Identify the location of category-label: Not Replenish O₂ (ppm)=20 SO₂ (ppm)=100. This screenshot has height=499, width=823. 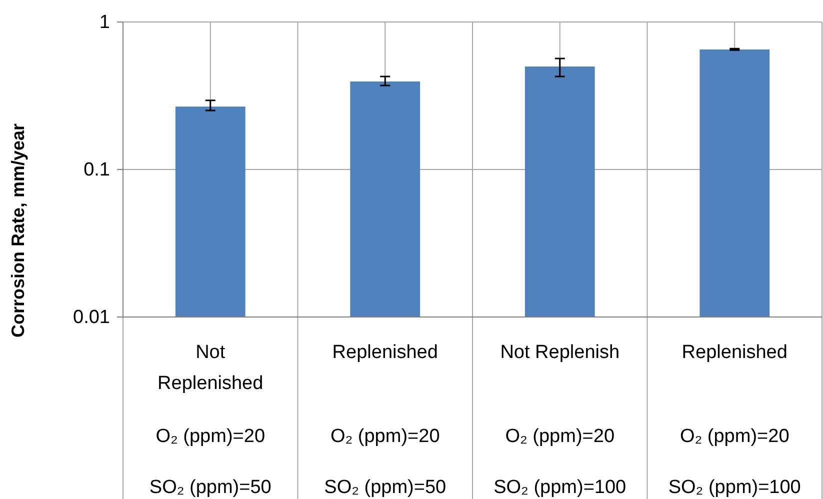
(560, 420).